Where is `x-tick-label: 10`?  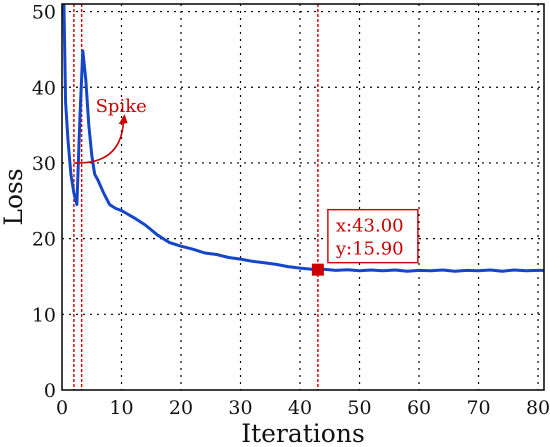 x-tick-label: 10 is located at coordinates (121, 408).